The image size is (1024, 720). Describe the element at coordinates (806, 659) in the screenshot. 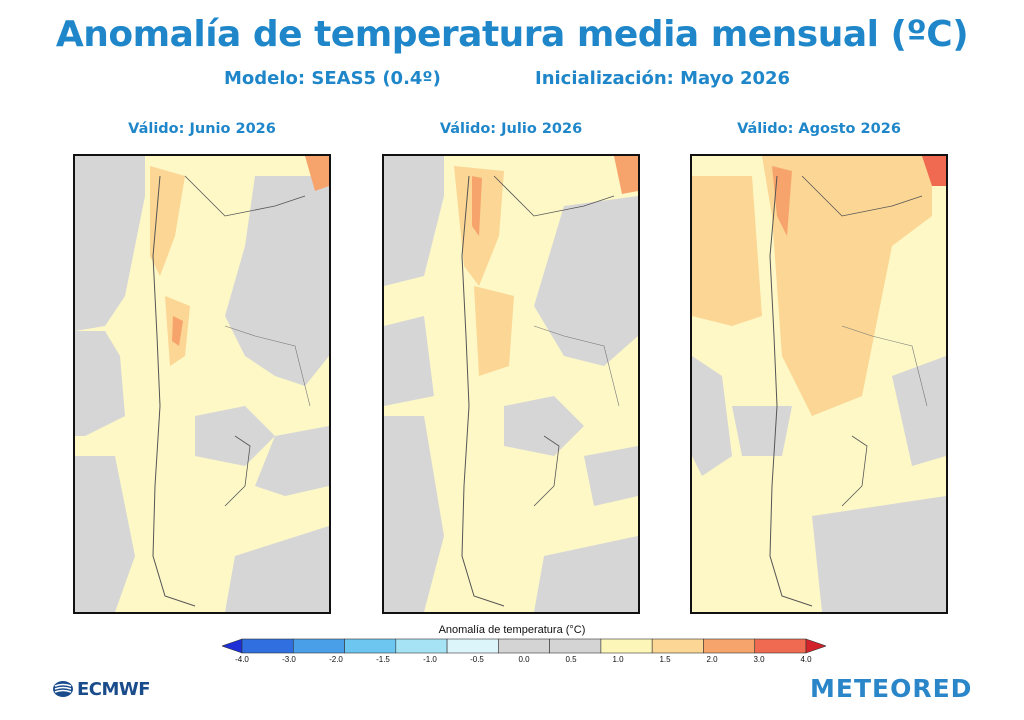

I see `legend-tick-label: 4.0` at that location.